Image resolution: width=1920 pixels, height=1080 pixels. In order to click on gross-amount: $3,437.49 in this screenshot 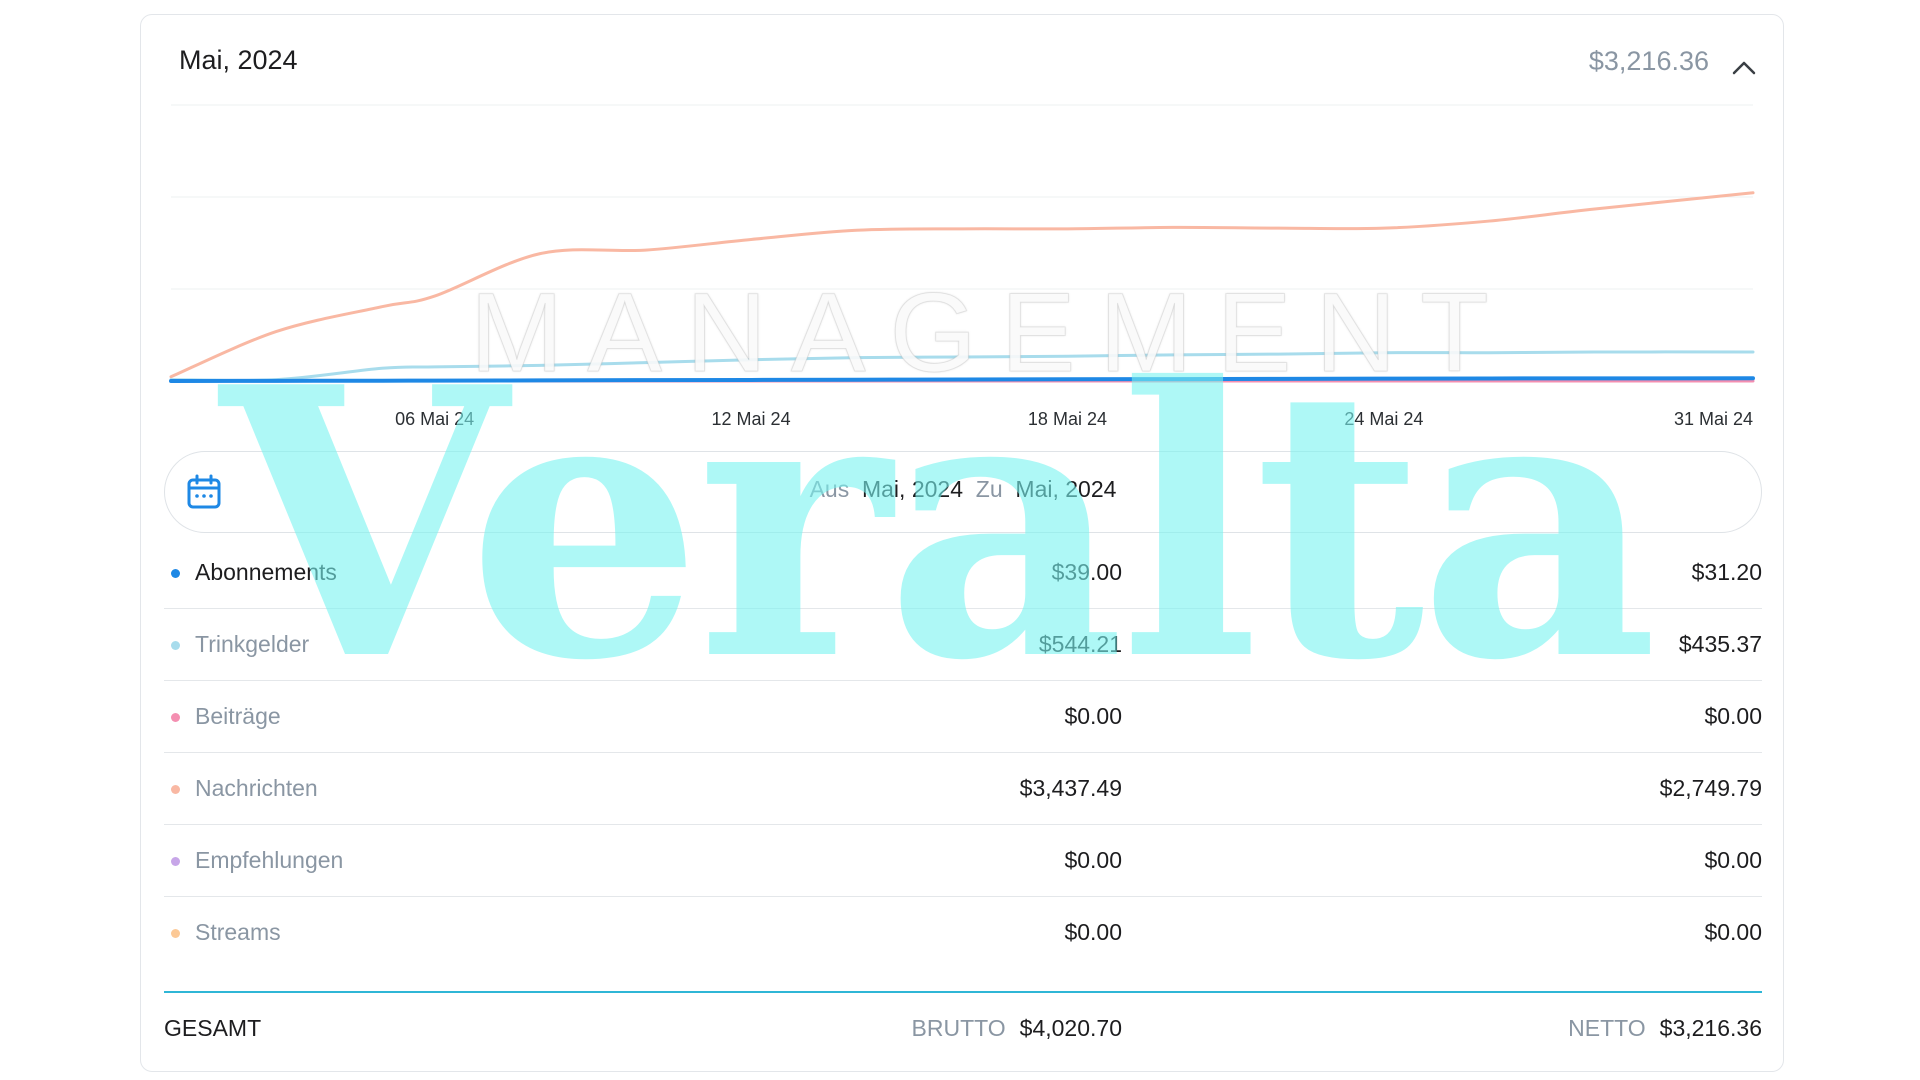, I will do `click(1070, 788)`.